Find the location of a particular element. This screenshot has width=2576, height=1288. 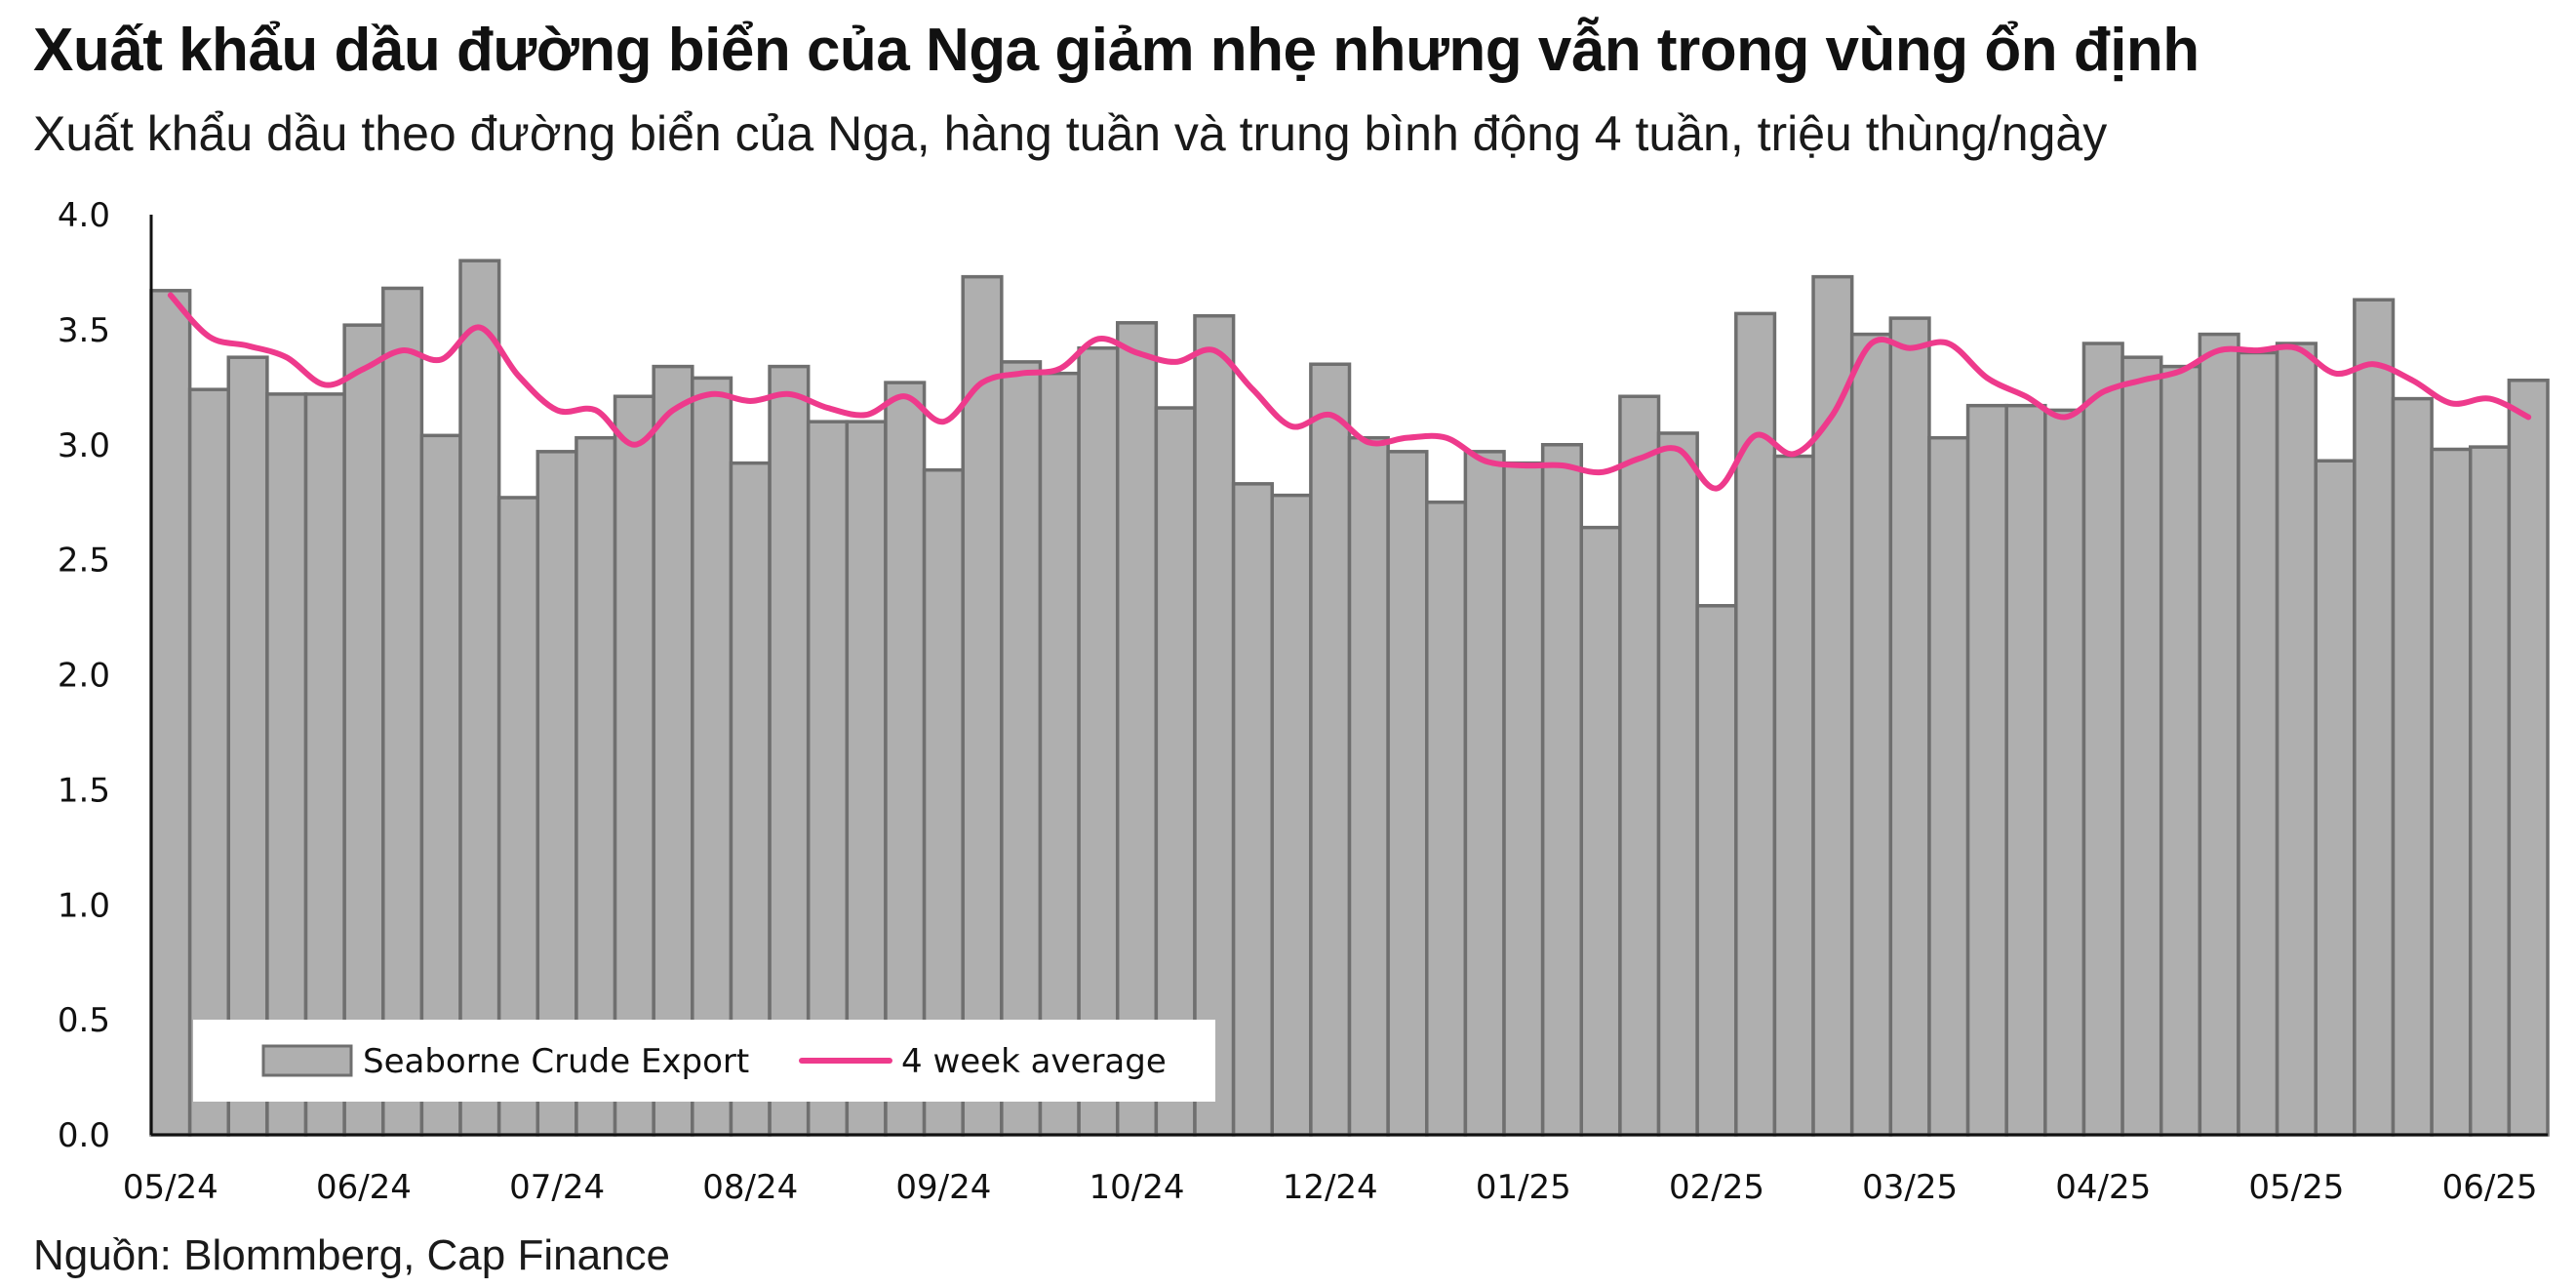

y-tick-label: 4.0 is located at coordinates (84, 215).